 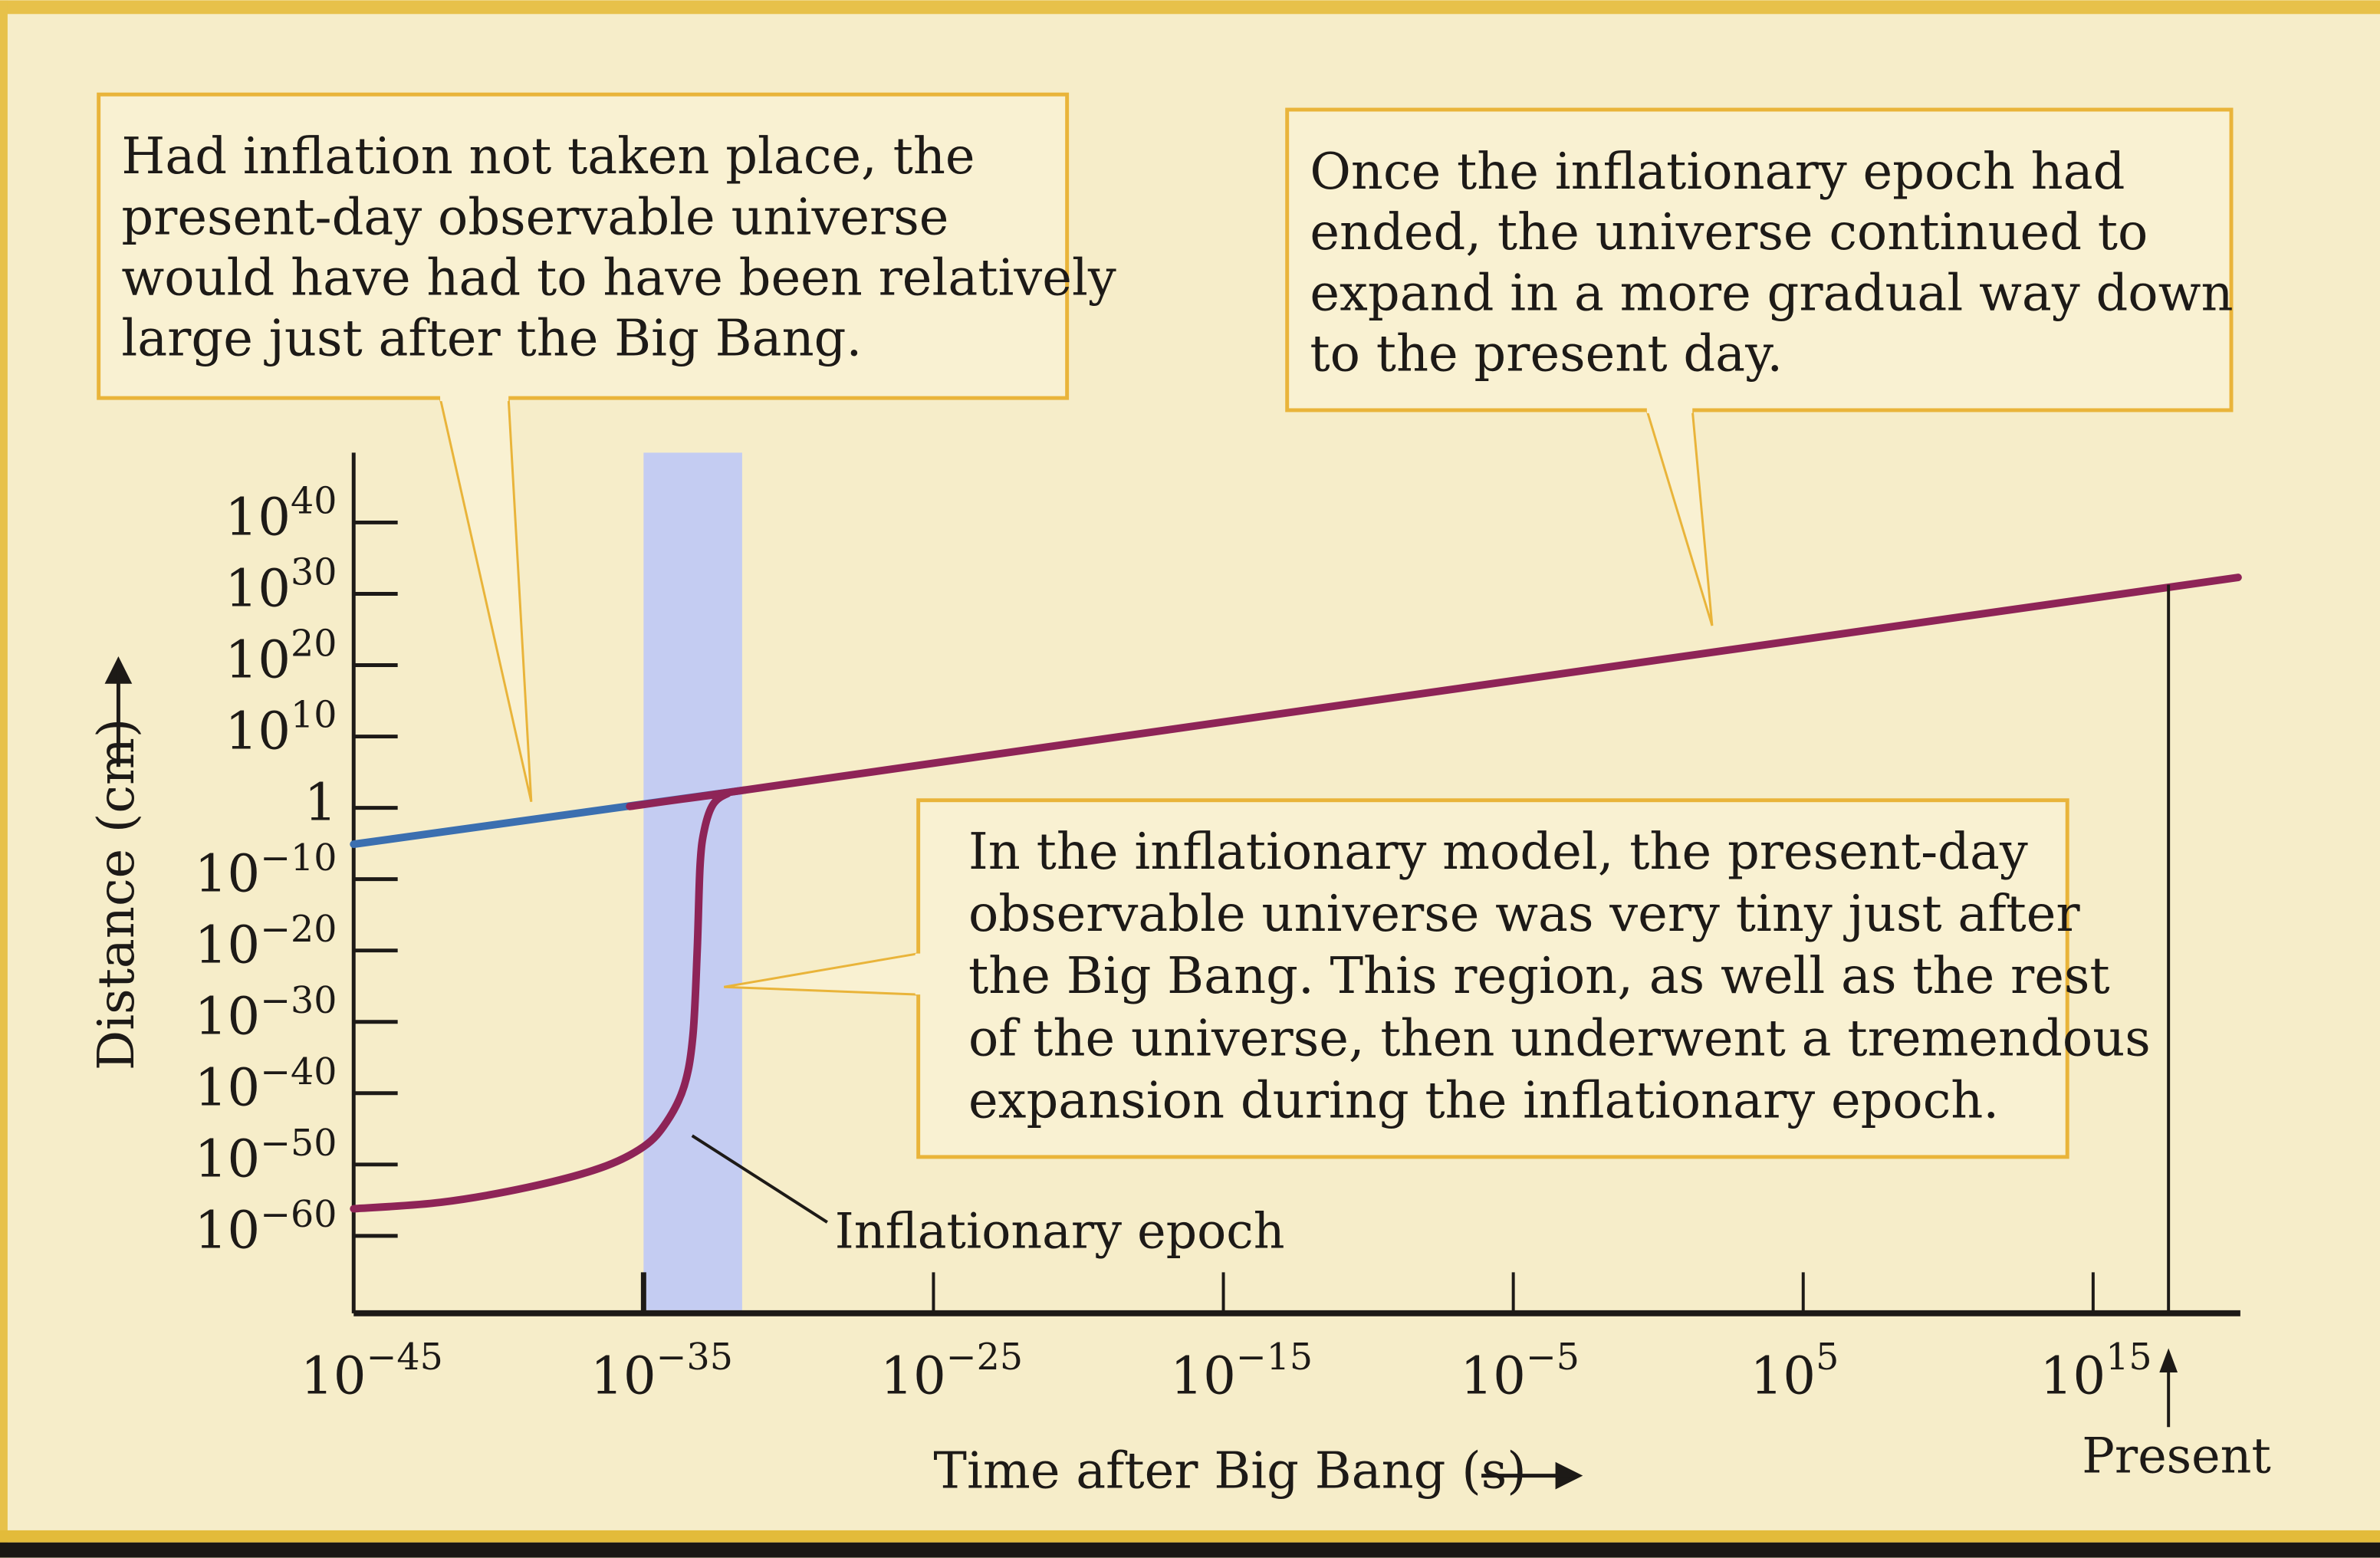 What do you see at coordinates (405, 1357) in the screenshot?
I see `x-tick-exponent: −45` at bounding box center [405, 1357].